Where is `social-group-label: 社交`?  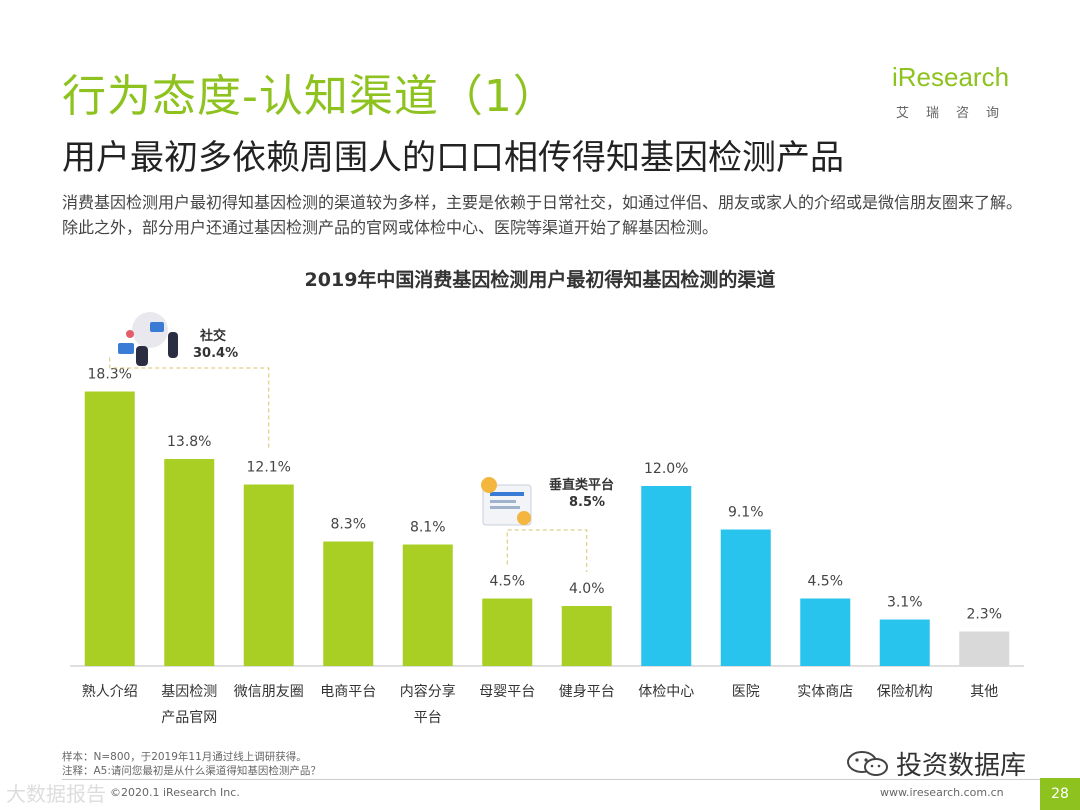 social-group-label: 社交 is located at coordinates (212, 336).